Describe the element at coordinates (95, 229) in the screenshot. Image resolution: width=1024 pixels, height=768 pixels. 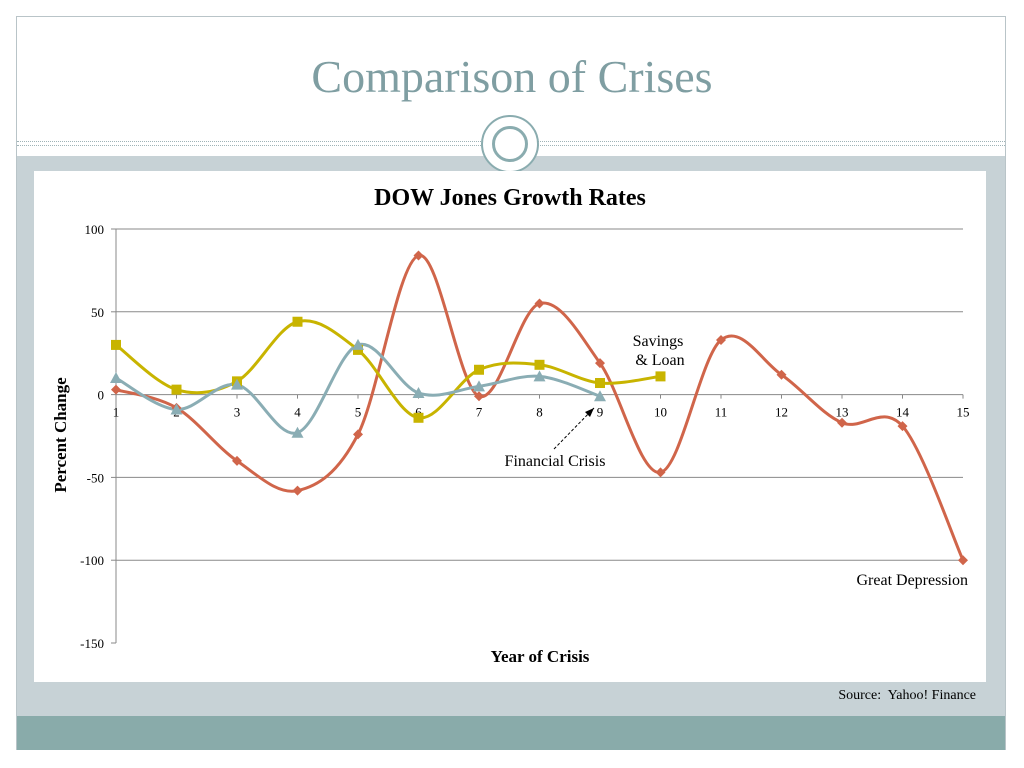
I see `y-tick-label: 100` at that location.